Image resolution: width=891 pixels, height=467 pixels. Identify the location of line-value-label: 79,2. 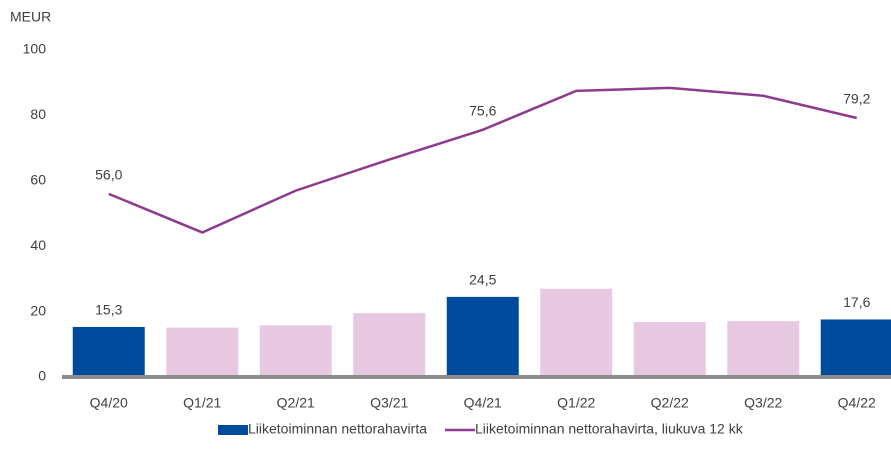
(856, 99).